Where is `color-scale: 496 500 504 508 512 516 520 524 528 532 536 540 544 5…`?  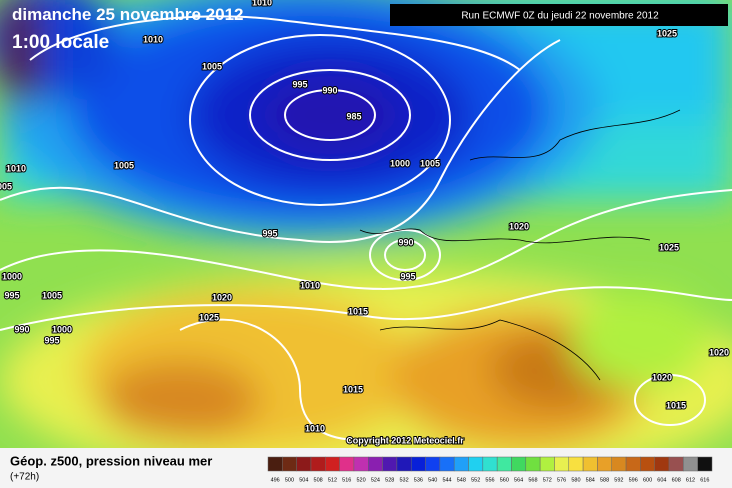 color-scale: 496 500 504 508 512 516 520 524 528 532 536 540 544 5… is located at coordinates (490, 469).